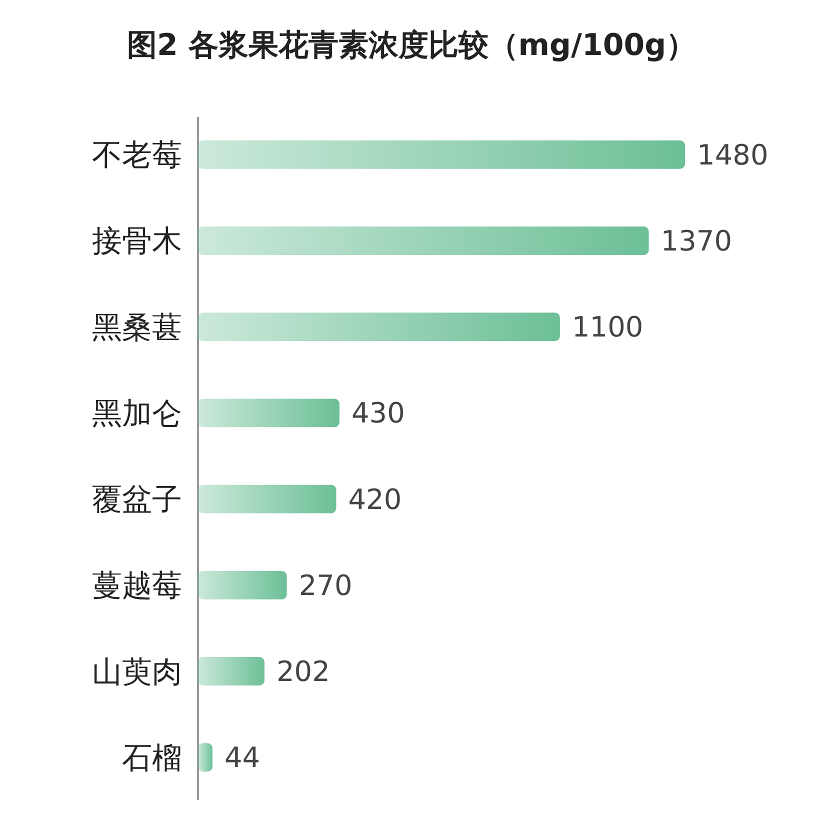  Describe the element at coordinates (137, 242) in the screenshot. I see `y-tick-label: 接骨木` at that location.